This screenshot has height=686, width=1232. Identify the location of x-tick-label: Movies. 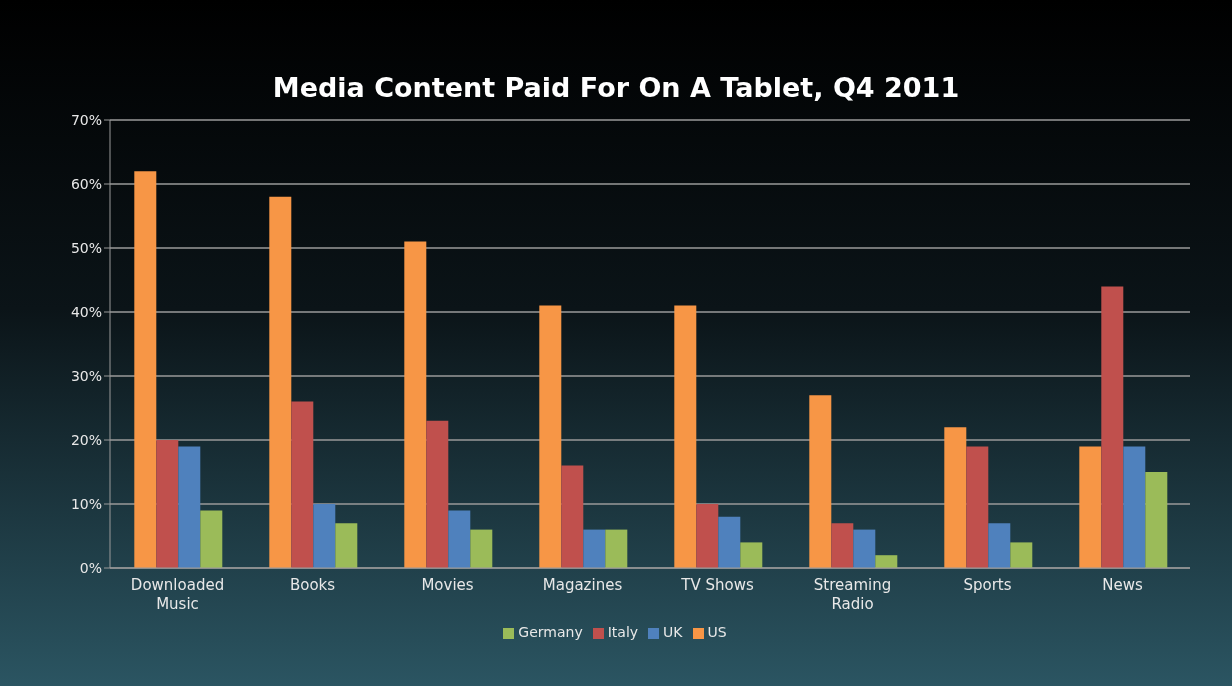
(447, 585).